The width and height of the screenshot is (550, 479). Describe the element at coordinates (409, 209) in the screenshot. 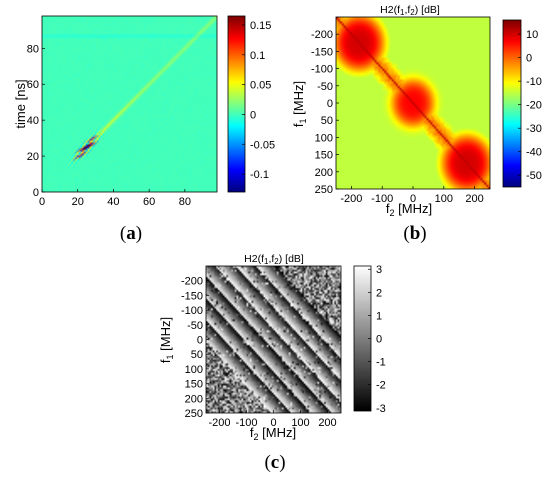

I see `plot-b-xlabel: f2 [MHz]` at that location.